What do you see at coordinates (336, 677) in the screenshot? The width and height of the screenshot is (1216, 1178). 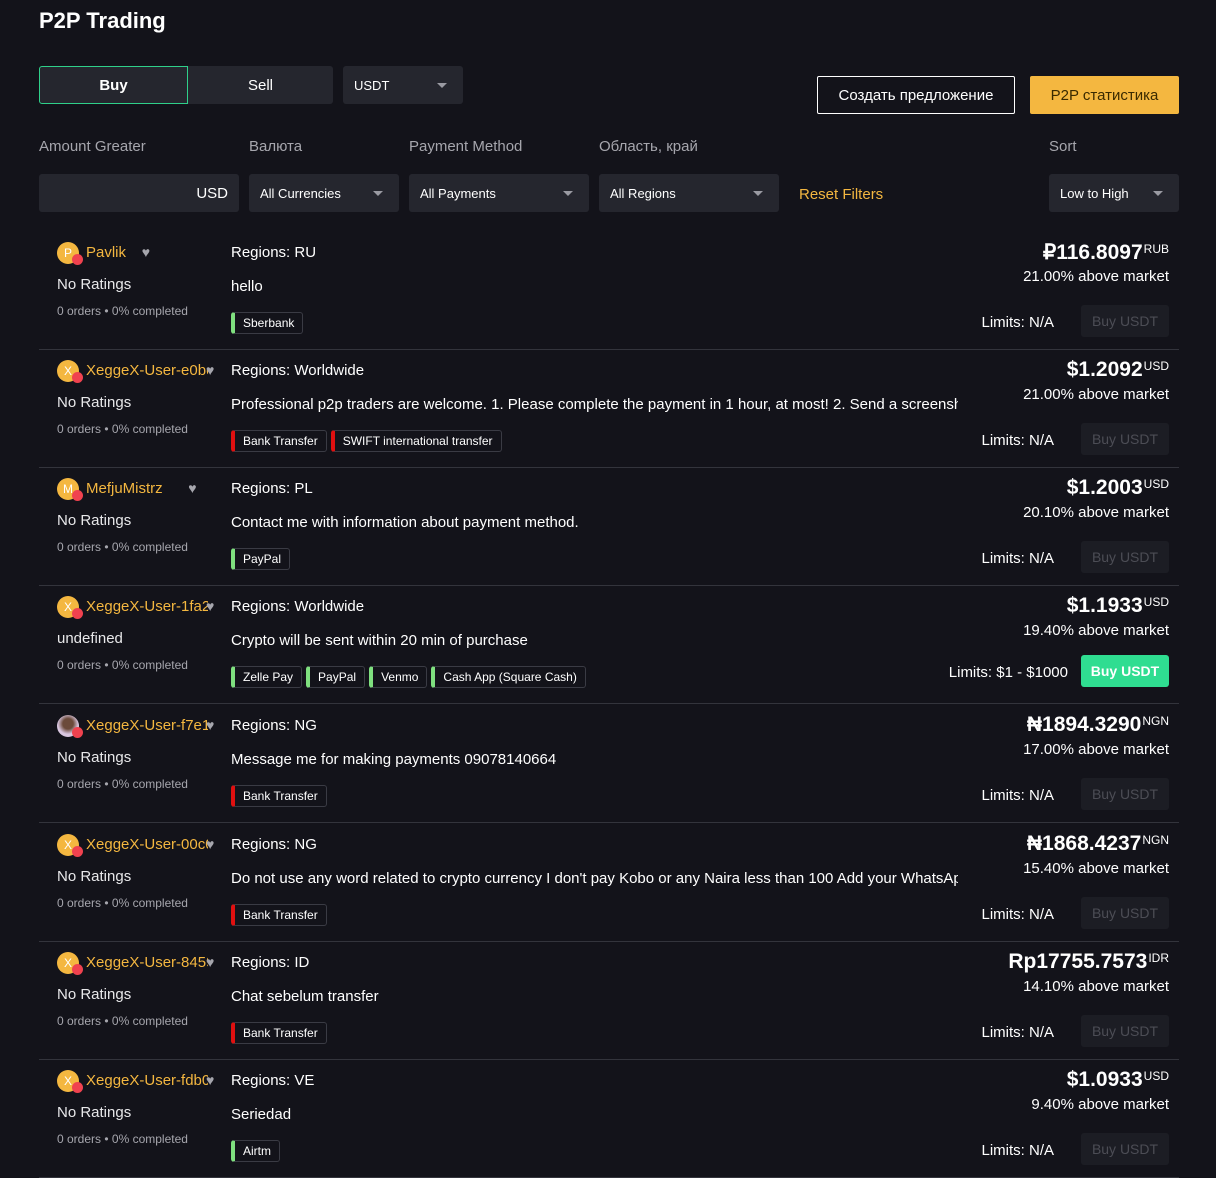 I see `payment-method-tag: PayPal` at bounding box center [336, 677].